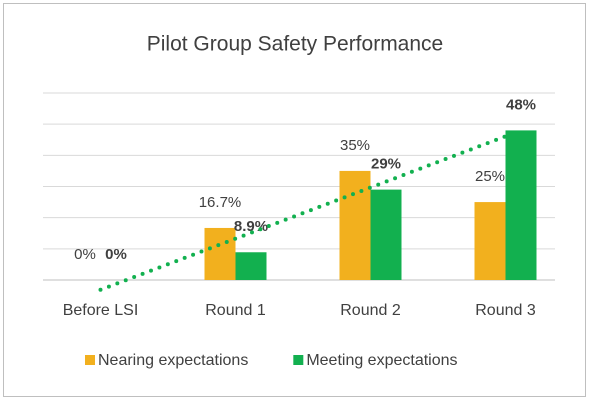 The height and width of the screenshot is (400, 590). Describe the element at coordinates (235, 310) in the screenshot. I see `x-tick-label: Round 1` at that location.